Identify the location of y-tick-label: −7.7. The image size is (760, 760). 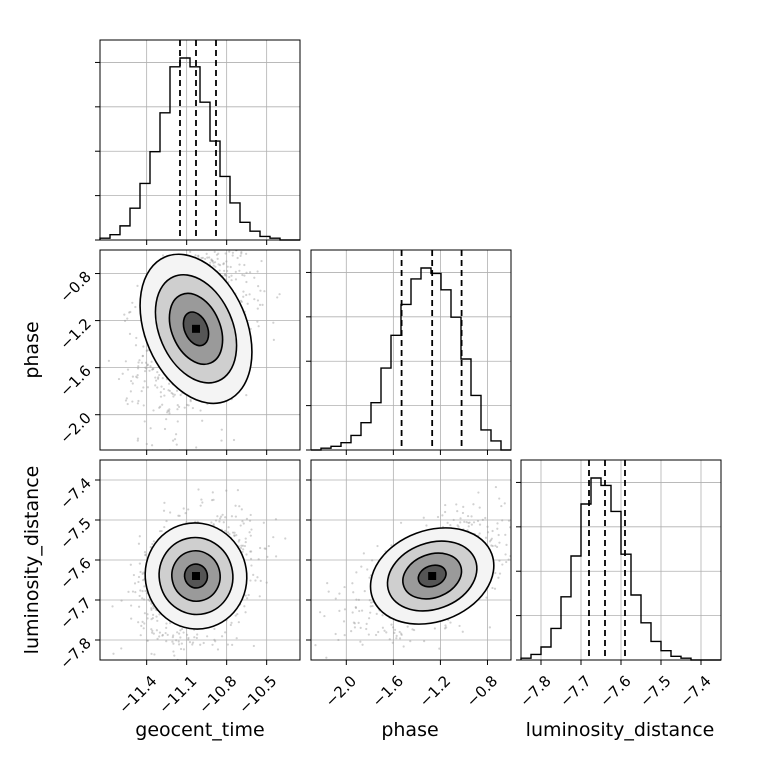
(75, 613).